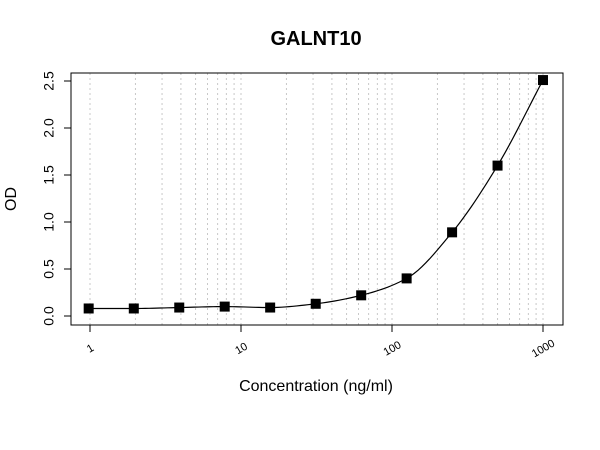 The image size is (600, 450). Describe the element at coordinates (241, 349) in the screenshot. I see `x-tick-label: 10` at that location.